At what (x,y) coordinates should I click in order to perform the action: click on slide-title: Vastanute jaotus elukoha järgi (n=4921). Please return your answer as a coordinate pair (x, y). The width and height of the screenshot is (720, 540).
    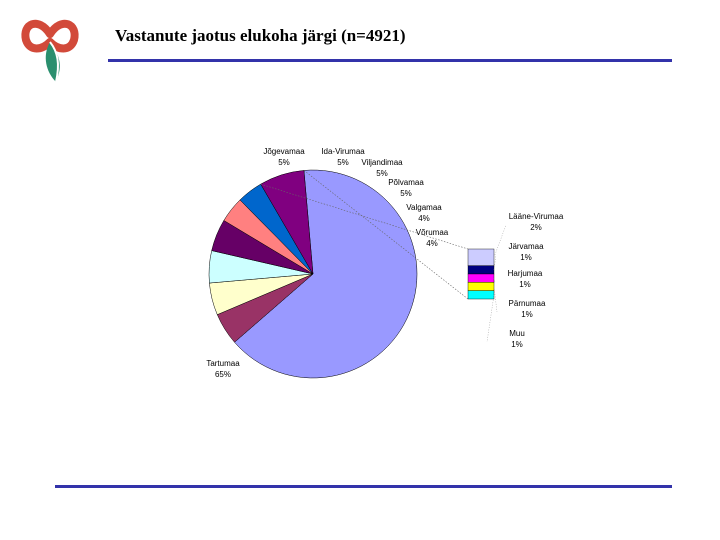
    Looking at the image, I should click on (260, 35).